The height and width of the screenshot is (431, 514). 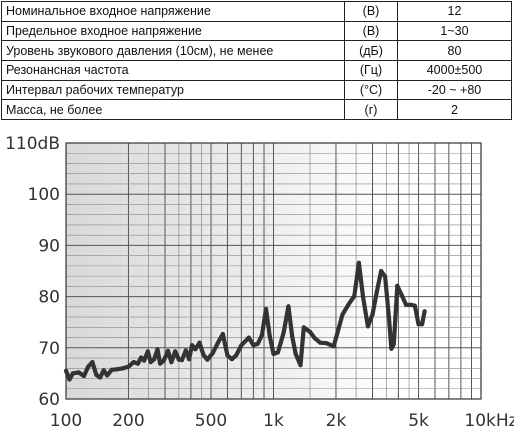 What do you see at coordinates (49, 400) in the screenshot?
I see `y-tick-label: 60` at bounding box center [49, 400].